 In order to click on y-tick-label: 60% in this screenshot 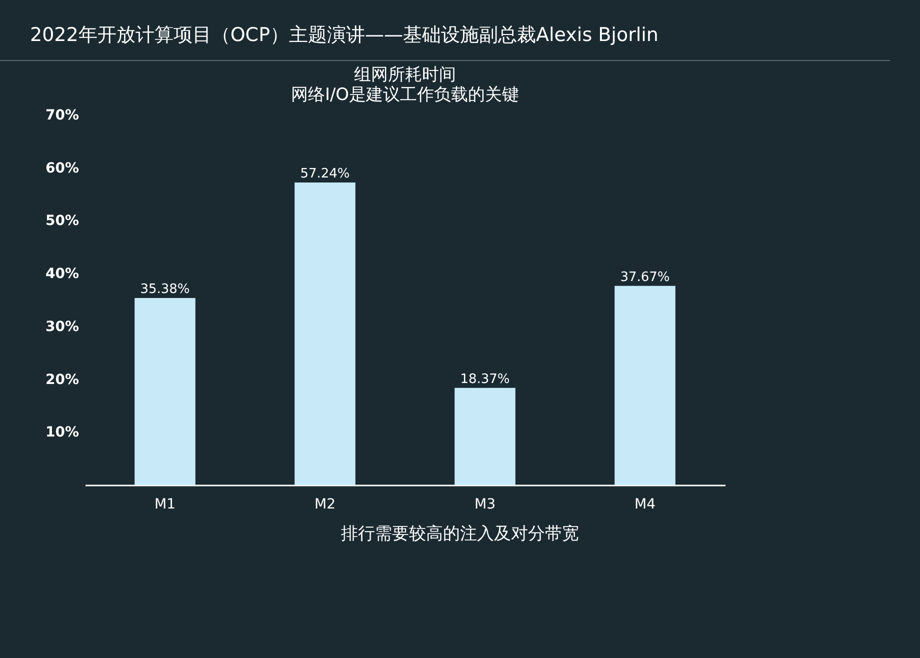, I will do `click(63, 168)`.